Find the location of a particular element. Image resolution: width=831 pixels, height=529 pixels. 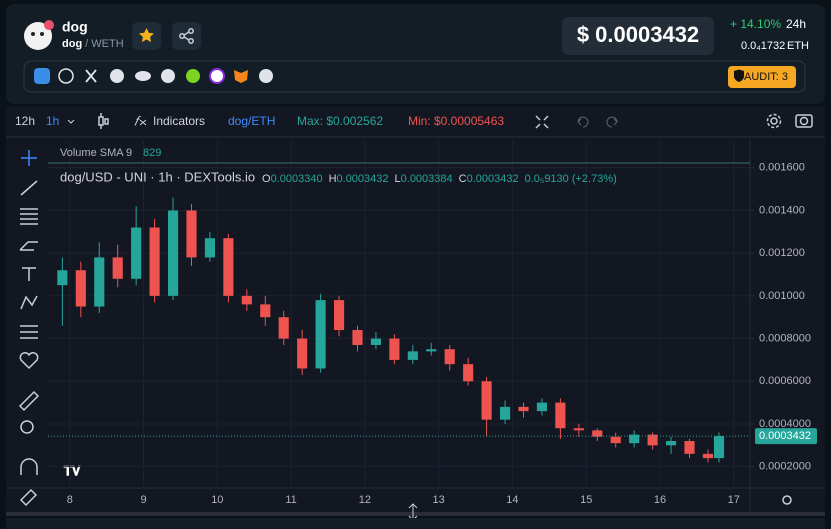

undo-icon is located at coordinates (583, 122).